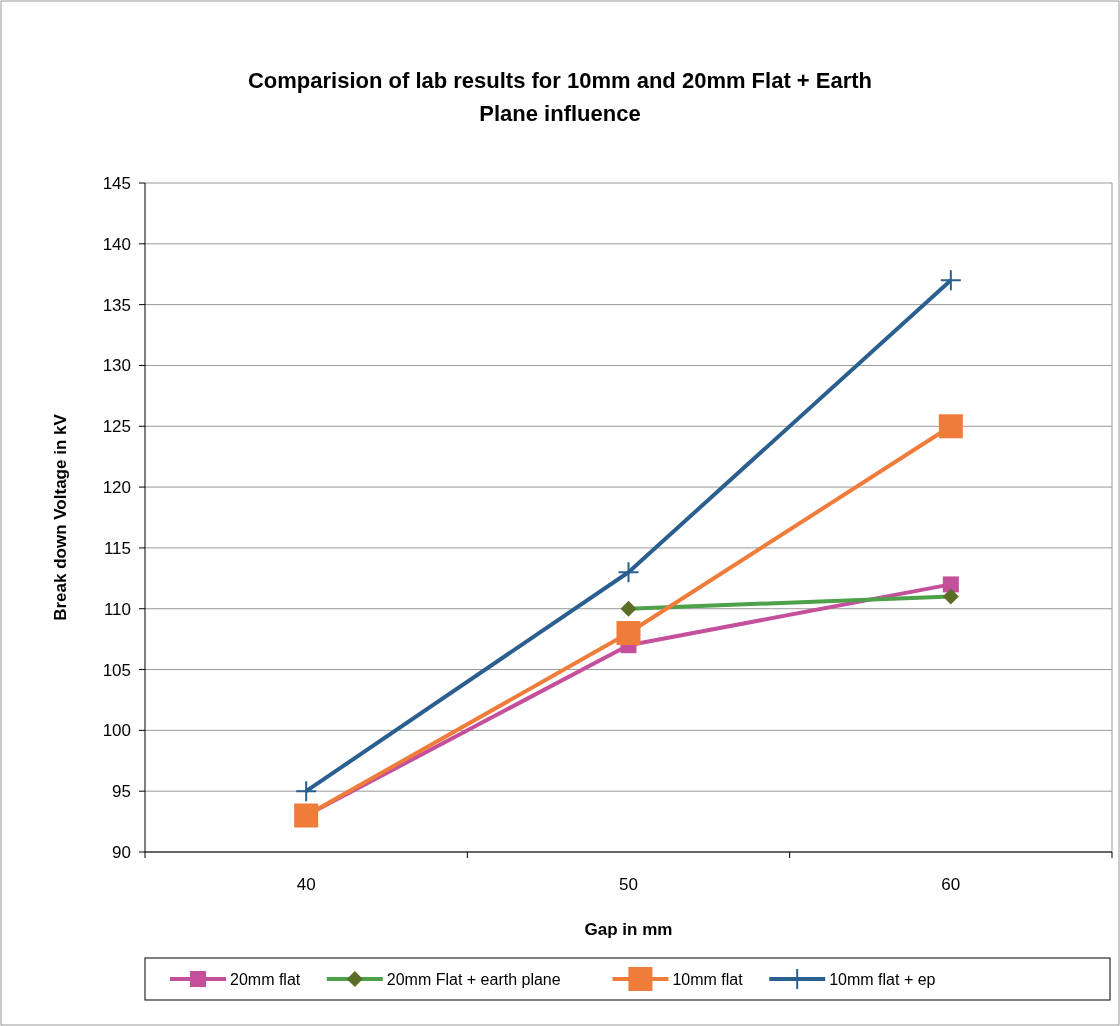  What do you see at coordinates (882, 979) in the screenshot?
I see `legend-label: 10mm flat + ep` at bounding box center [882, 979].